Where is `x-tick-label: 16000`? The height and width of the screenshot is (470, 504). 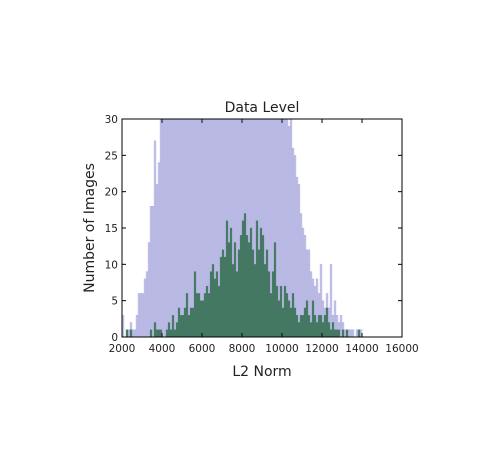
x-tick-label: 16000 is located at coordinates (401, 349).